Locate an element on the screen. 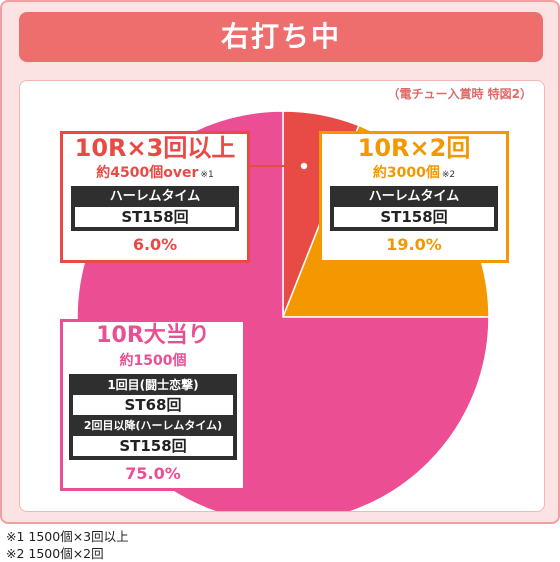  slice-label-box-2: 10R×2回 約3000個 ※2 ハーレムタイム ST158回 19.0% is located at coordinates (414, 197).